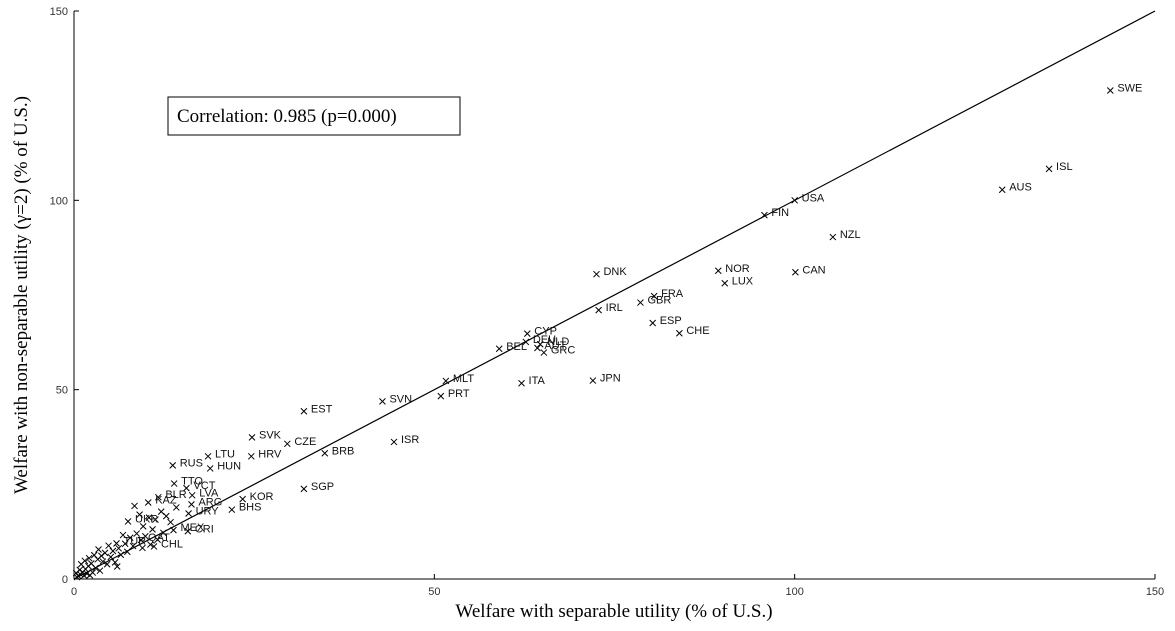 This screenshot has height=631, width=1175. What do you see at coordinates (322, 409) in the screenshot?
I see `point-label: EST` at bounding box center [322, 409].